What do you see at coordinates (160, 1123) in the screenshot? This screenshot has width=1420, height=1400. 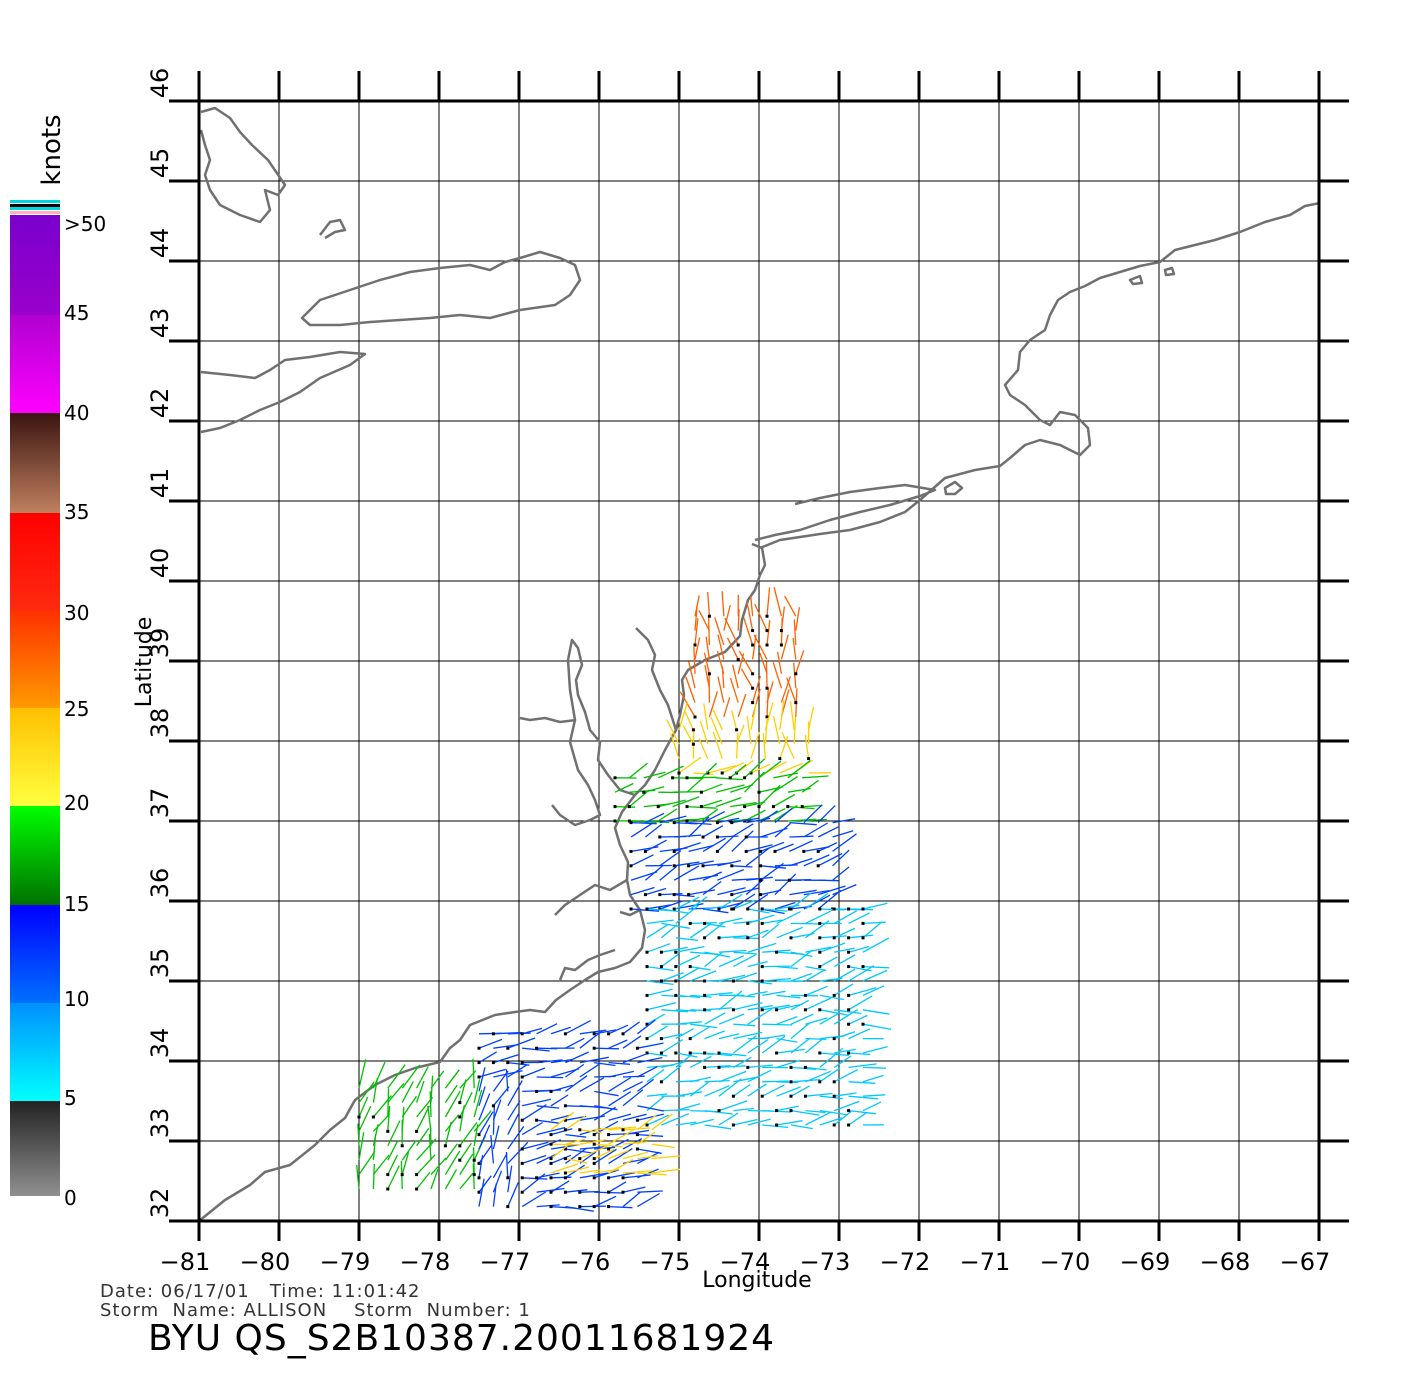 I see `latitude-tick-label: 33` at bounding box center [160, 1123].